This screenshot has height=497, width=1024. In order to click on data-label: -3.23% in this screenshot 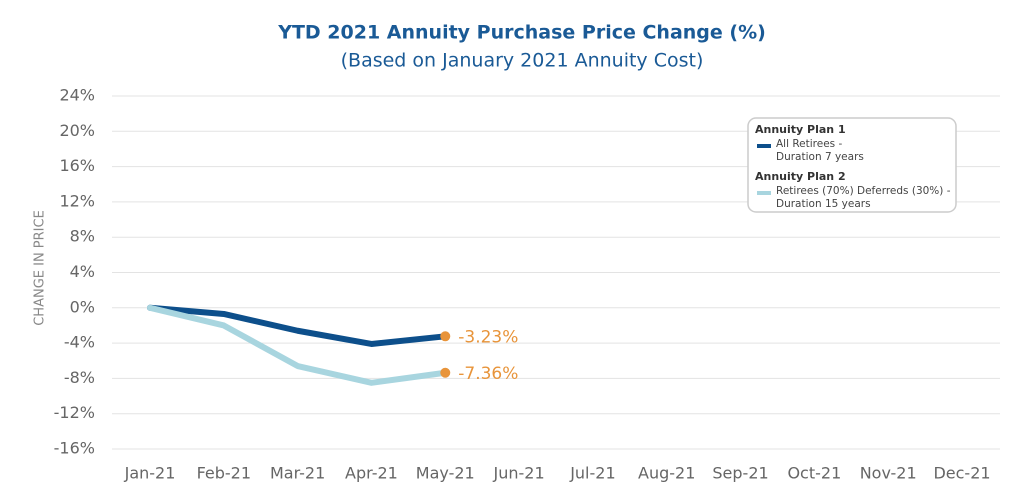, I will do `click(488, 337)`.